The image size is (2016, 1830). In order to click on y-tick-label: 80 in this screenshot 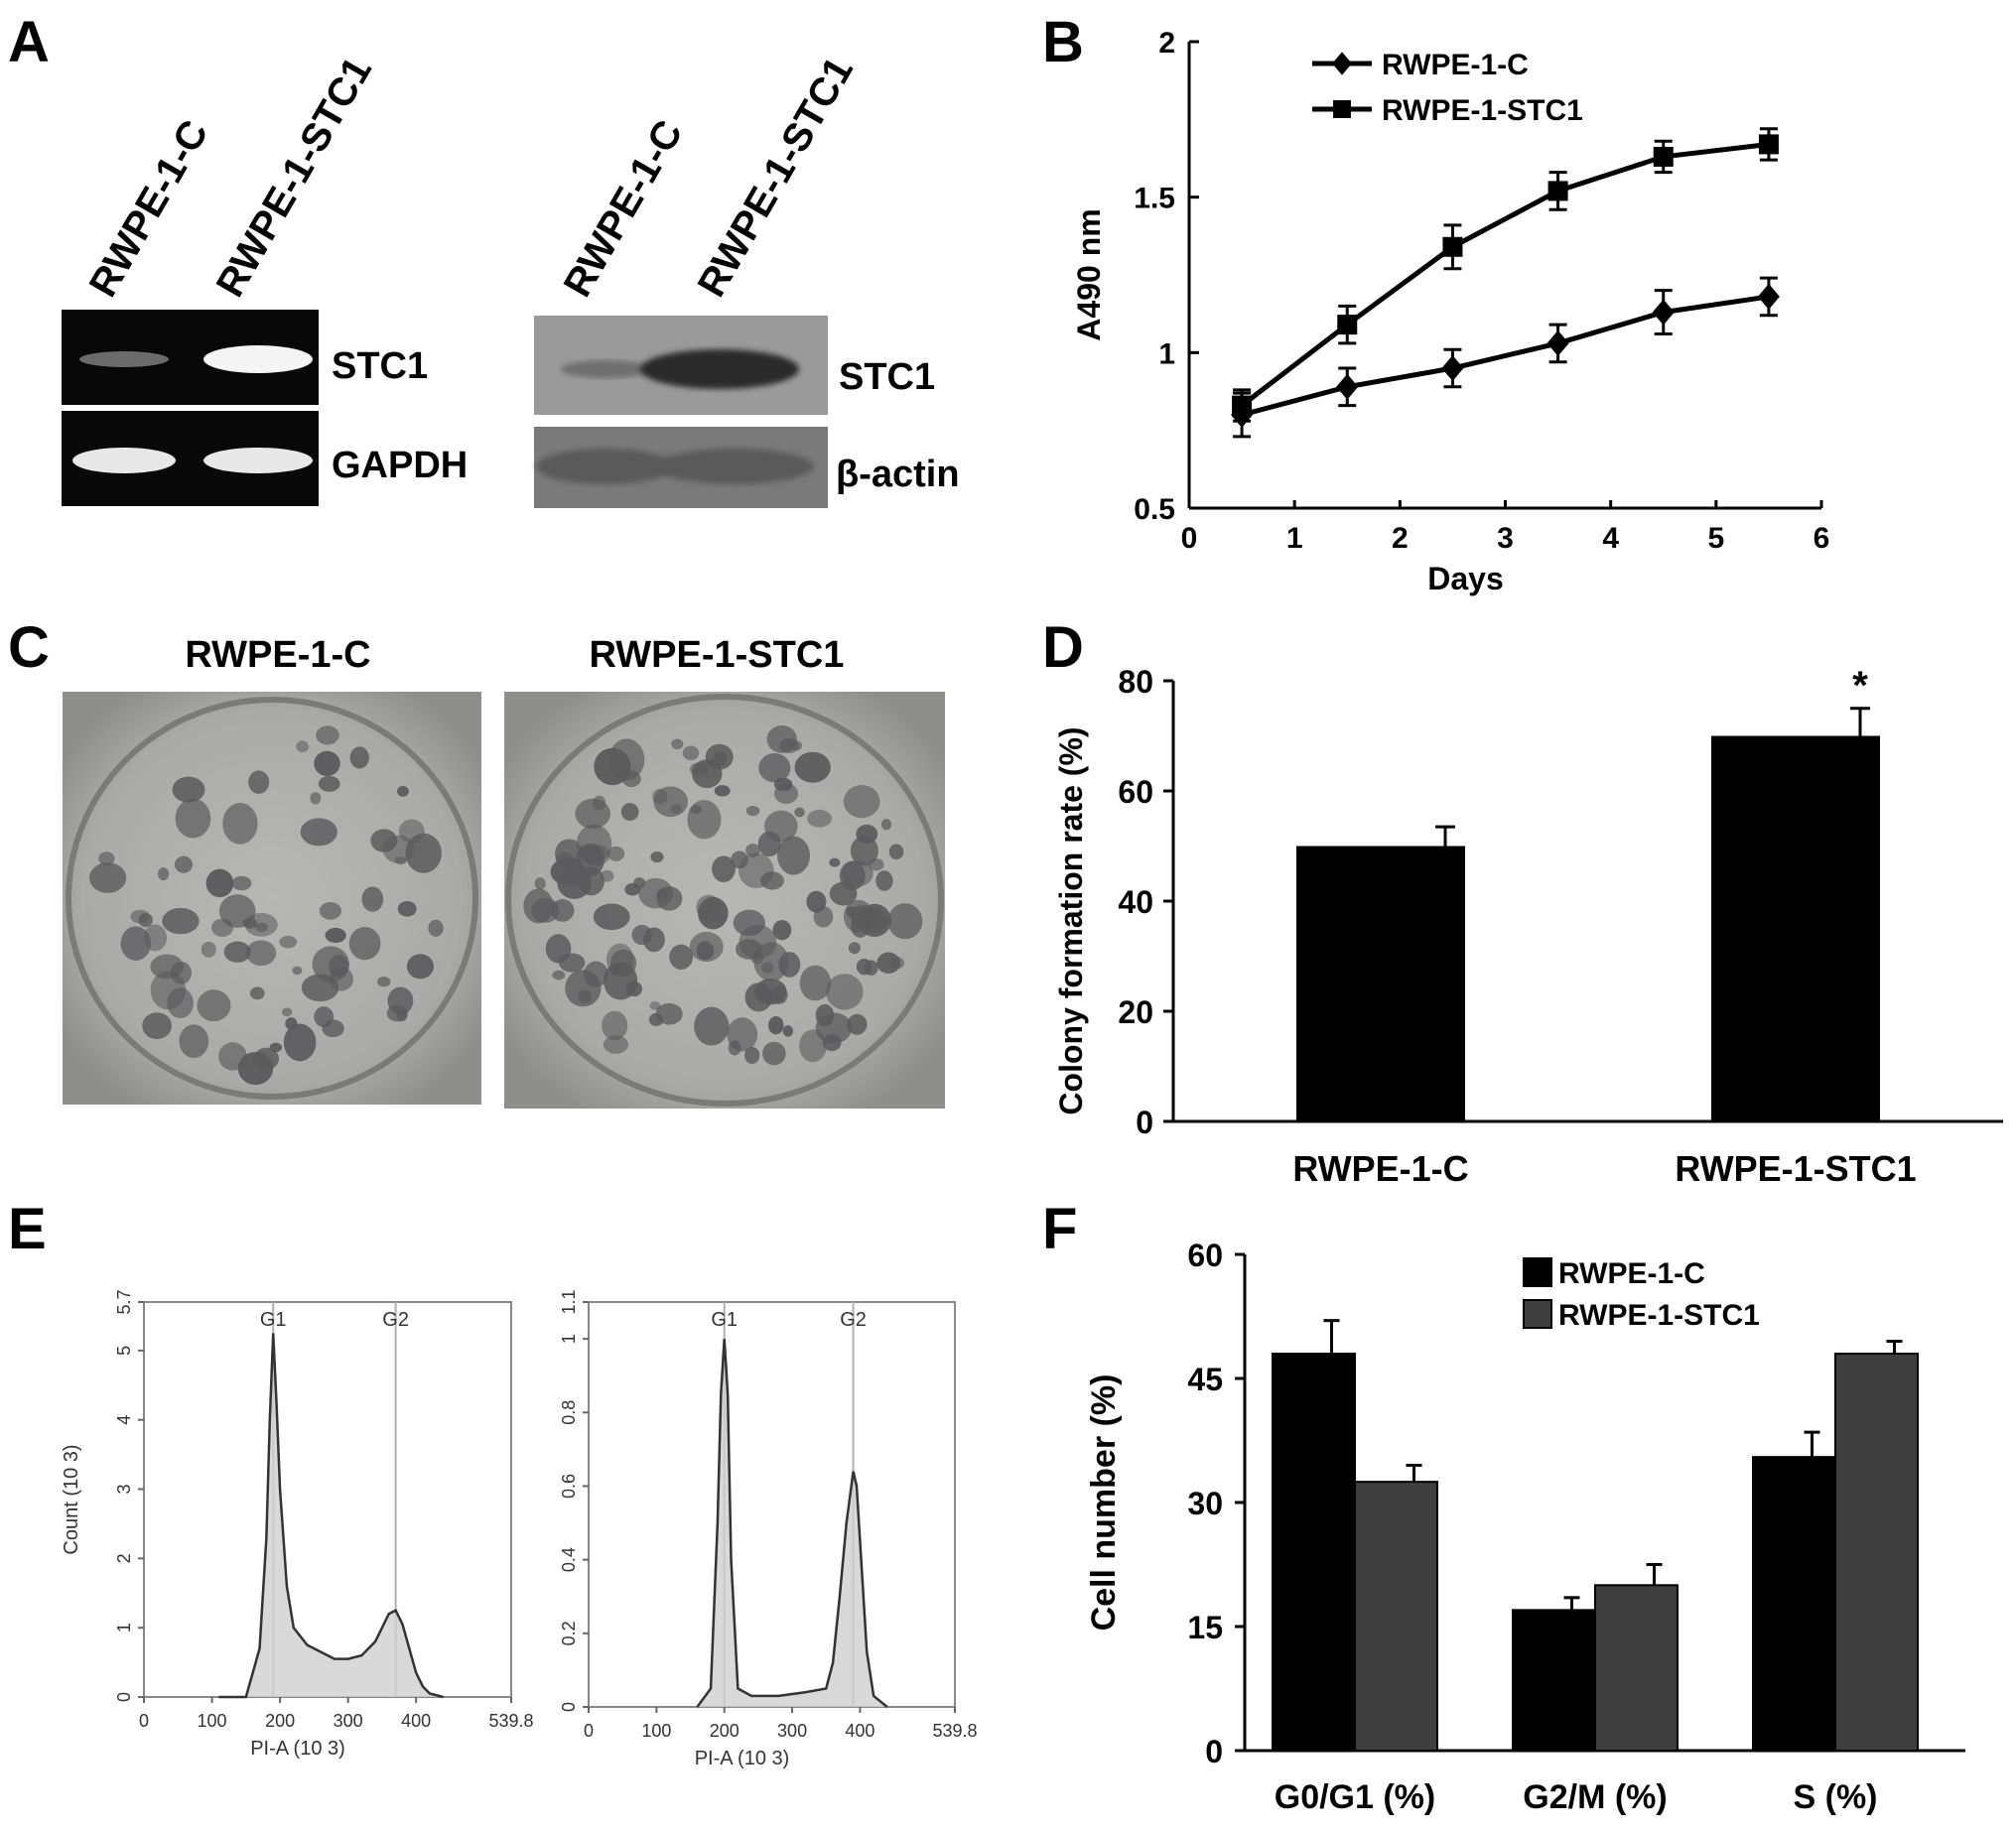, I will do `click(1135, 682)`.